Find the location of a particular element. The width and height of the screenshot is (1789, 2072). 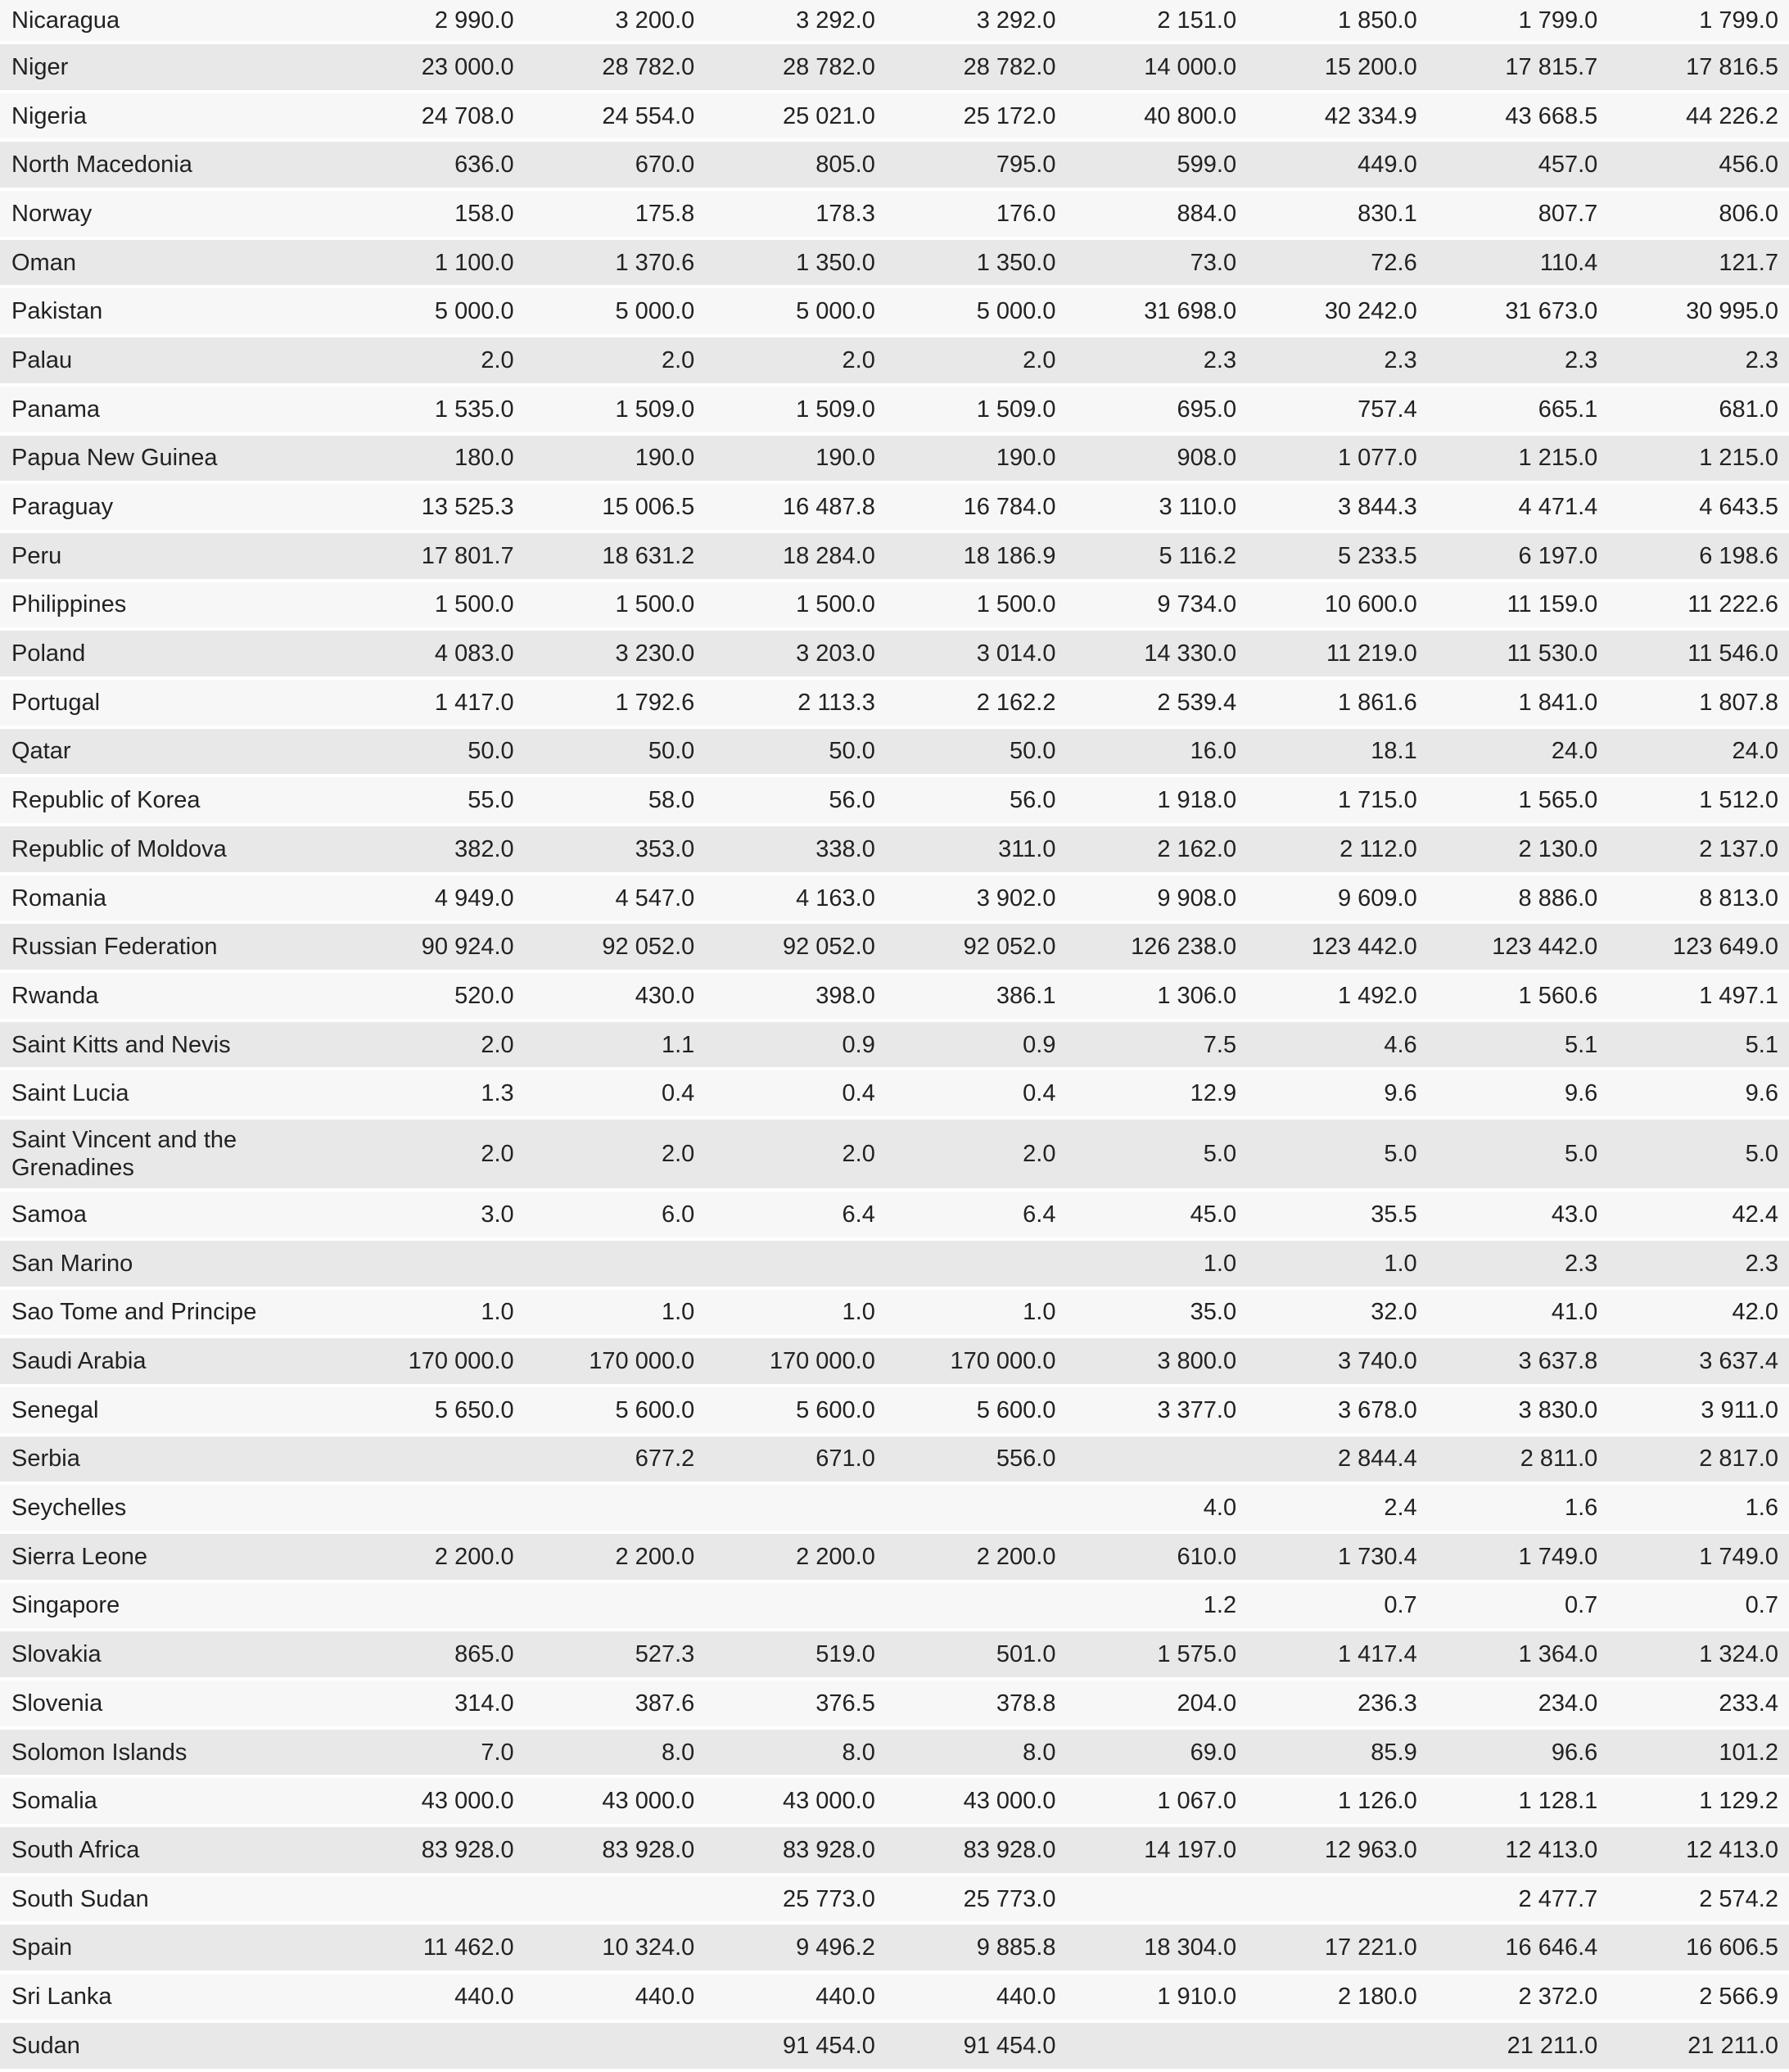

value-cell: 101.2 is located at coordinates (1698, 1754).